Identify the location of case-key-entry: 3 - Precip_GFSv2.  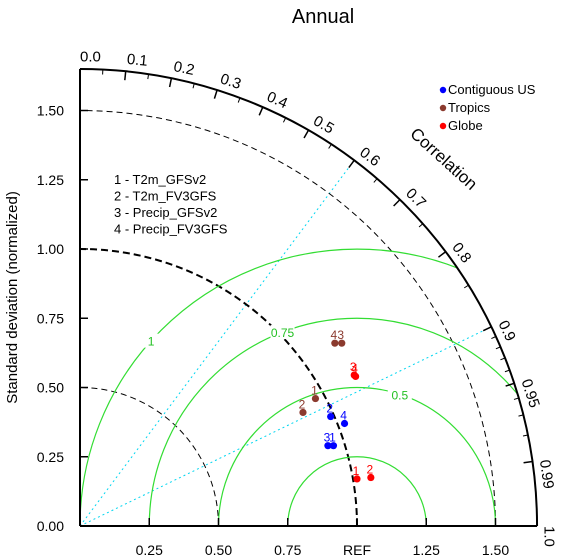
(165, 212).